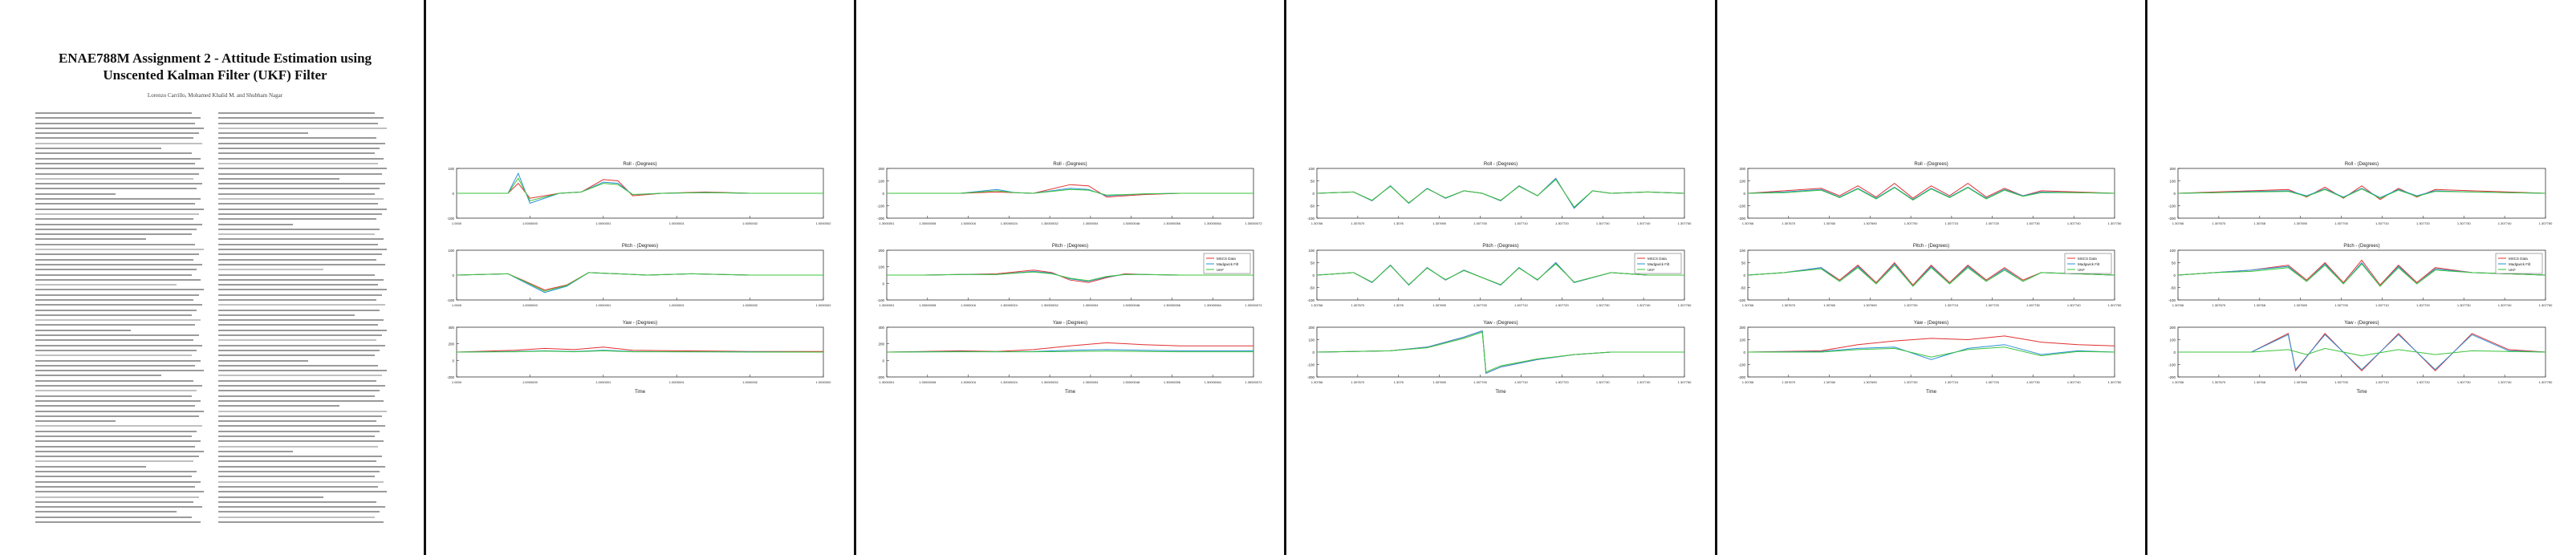 Image resolution: width=2576 pixels, height=555 pixels. I want to click on x-tick-label: 1.30000072, so click(1253, 305).